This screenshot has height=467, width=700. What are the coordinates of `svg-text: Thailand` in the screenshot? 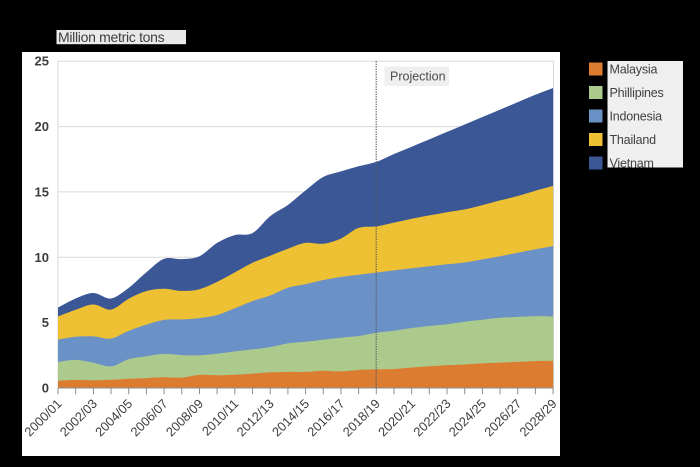 It's located at (633, 140).